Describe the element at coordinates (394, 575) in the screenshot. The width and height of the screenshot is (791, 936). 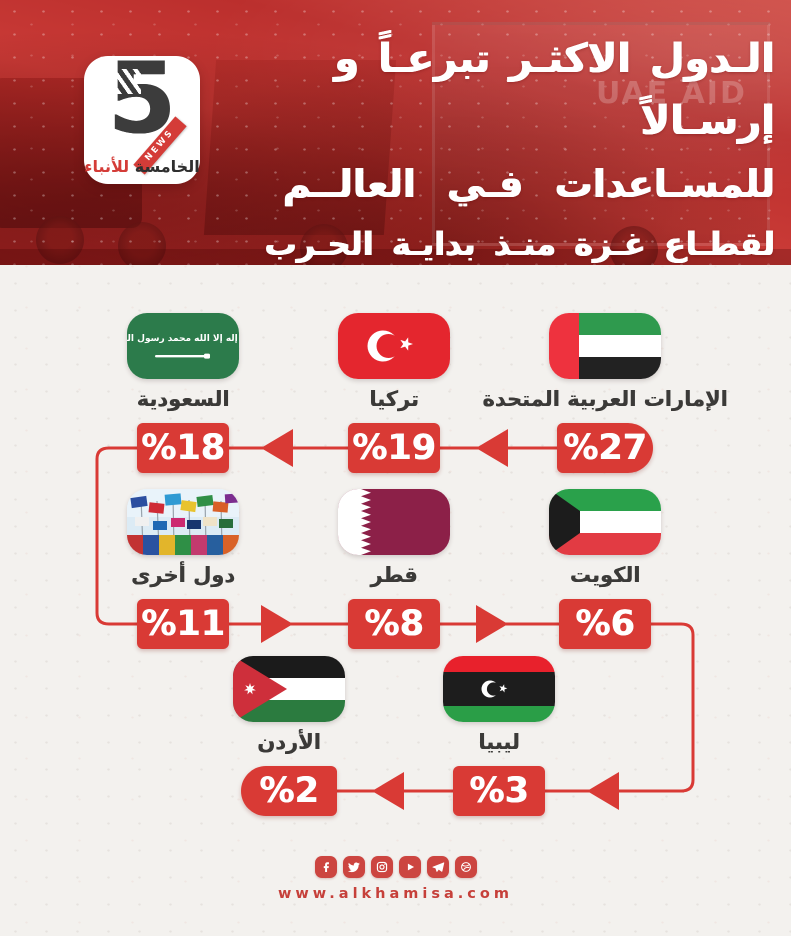
I see `country-name: قطر` at that location.